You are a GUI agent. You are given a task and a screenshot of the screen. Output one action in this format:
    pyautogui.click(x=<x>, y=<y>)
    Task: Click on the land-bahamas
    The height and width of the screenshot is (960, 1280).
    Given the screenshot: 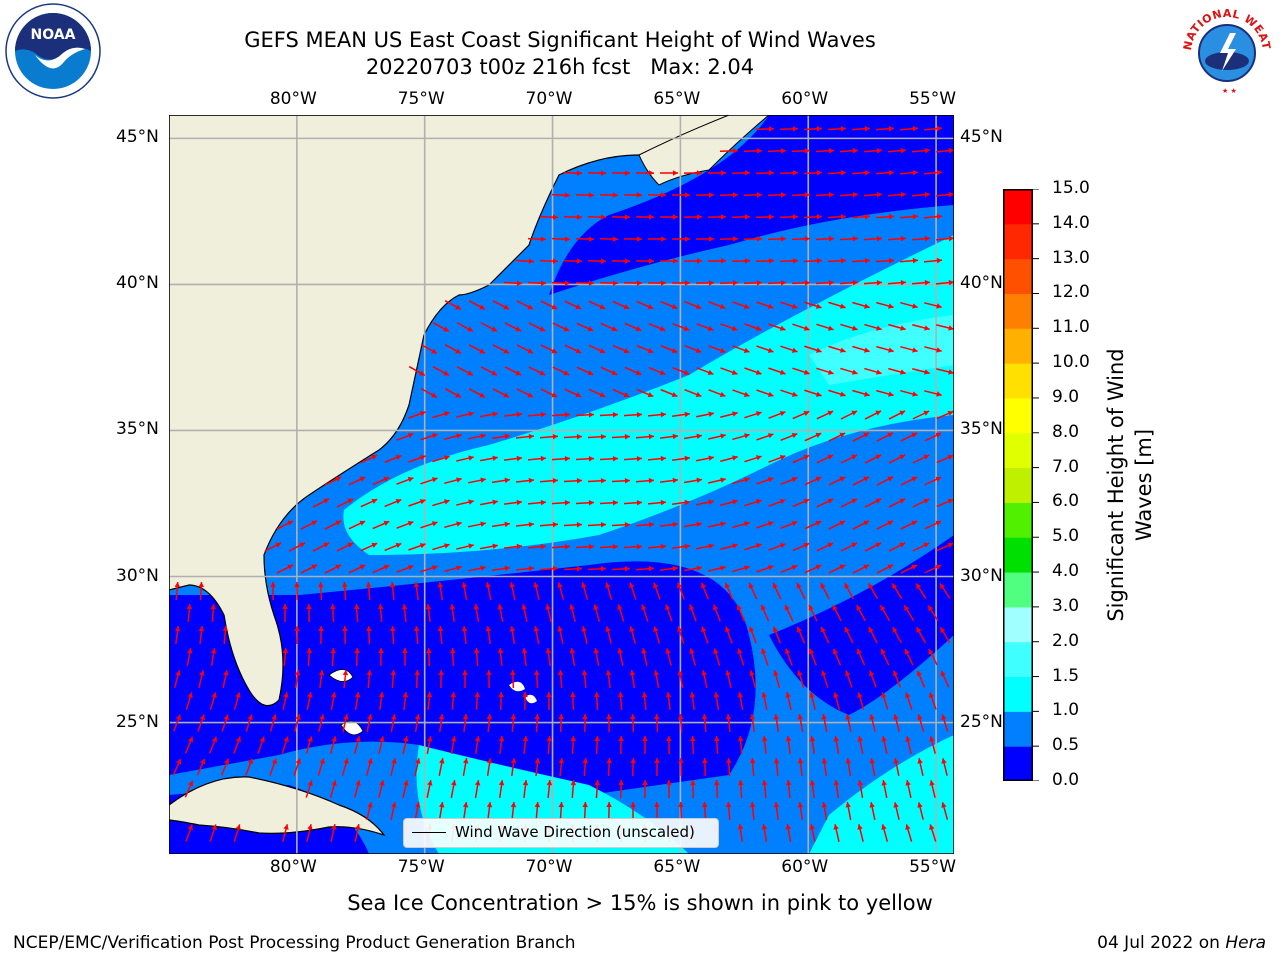 What is the action you would take?
    pyautogui.click(x=346, y=702)
    